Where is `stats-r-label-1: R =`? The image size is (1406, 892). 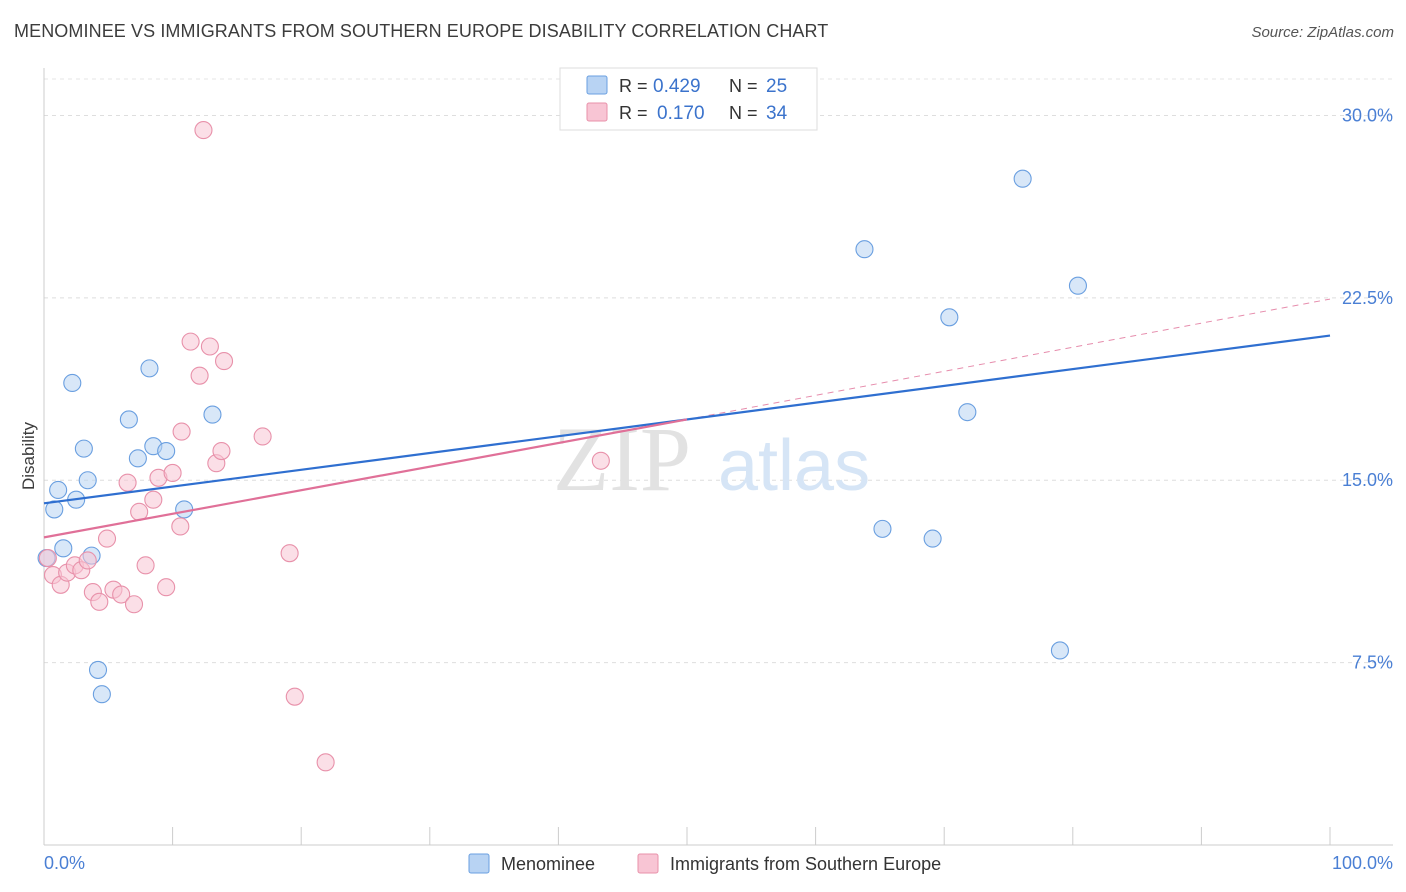 stats-r-label-1: R = is located at coordinates (633, 86).